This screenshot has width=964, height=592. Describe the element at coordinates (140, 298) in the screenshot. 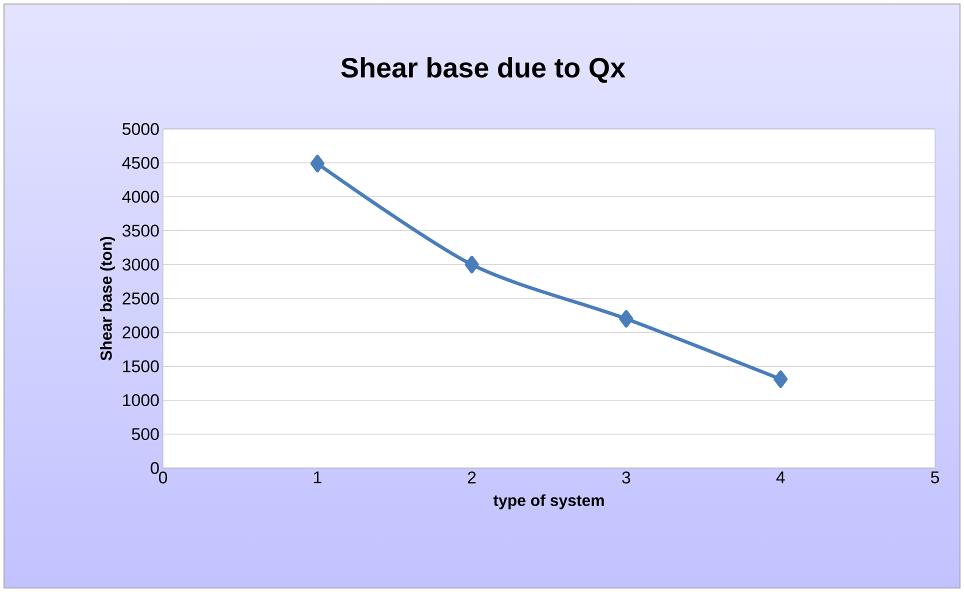

I see `y-tick-label: 2500` at that location.